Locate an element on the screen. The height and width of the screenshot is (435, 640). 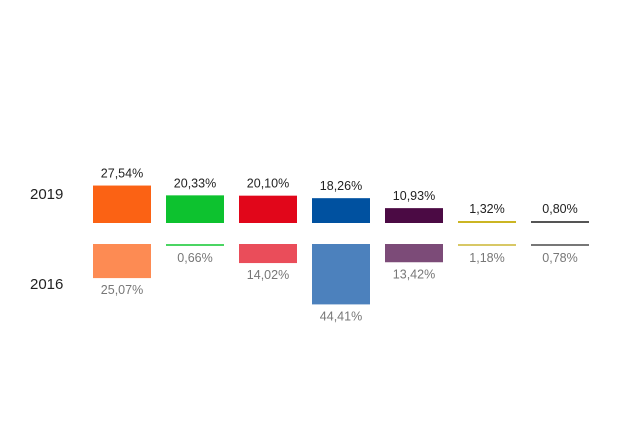
data-label-2016-3: 14,02% is located at coordinates (268, 275).